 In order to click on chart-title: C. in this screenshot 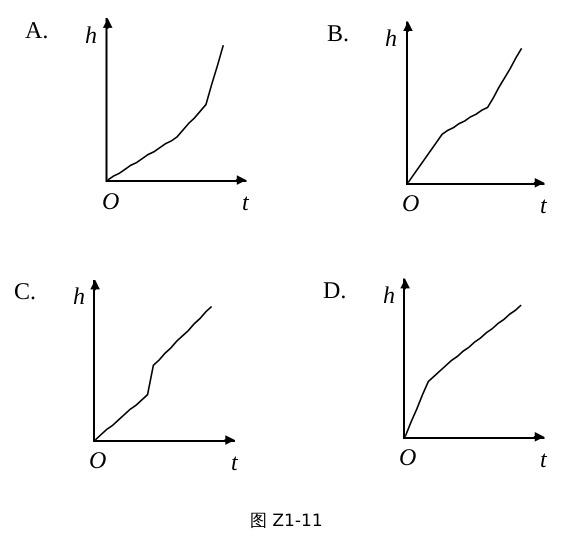, I will do `click(25, 292)`.